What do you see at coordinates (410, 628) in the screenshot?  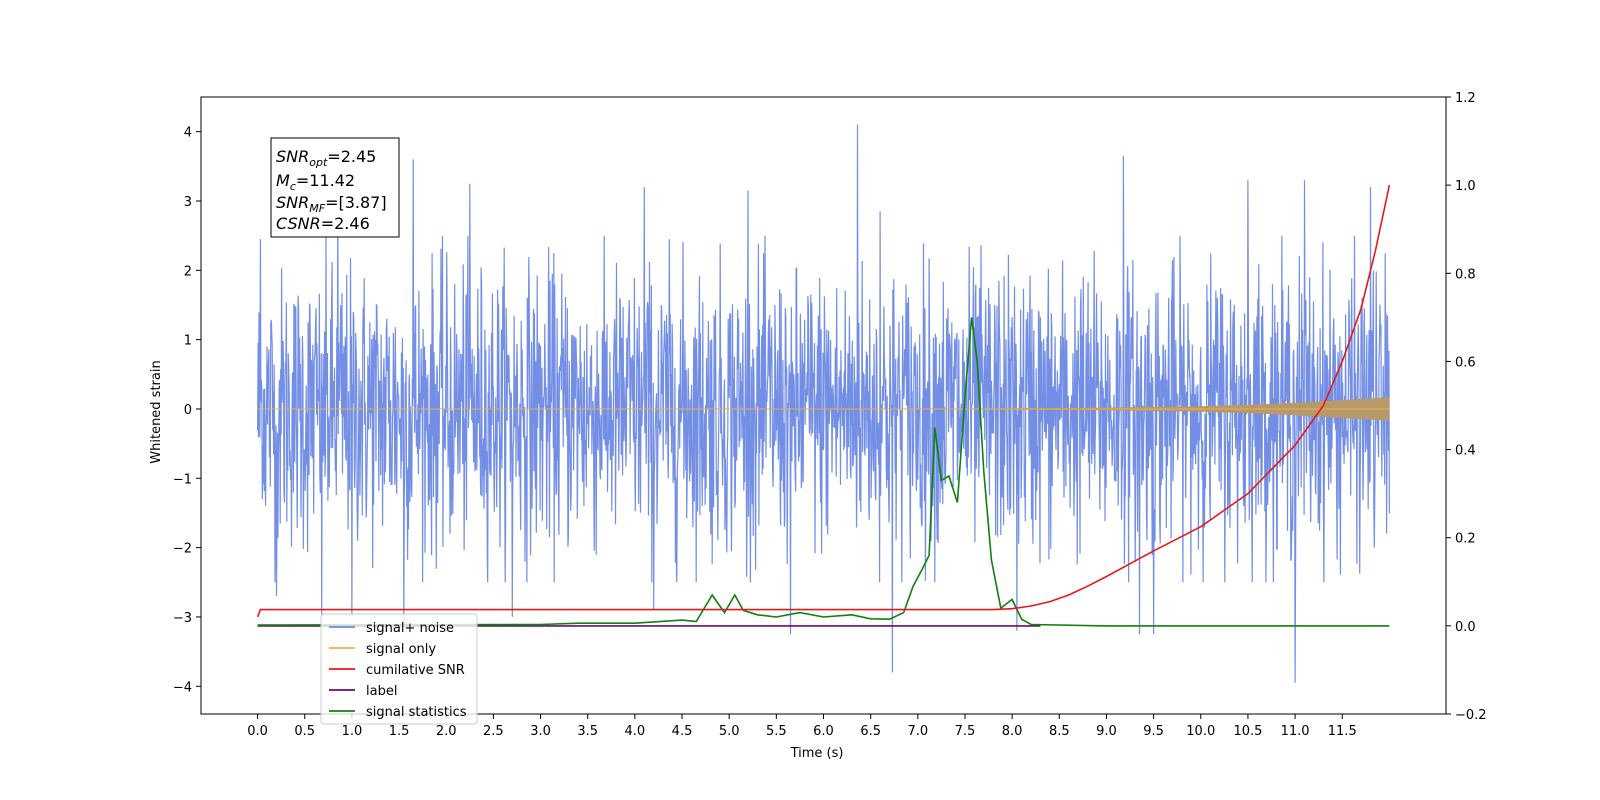 I see `legend-label: signal+ noise` at bounding box center [410, 628].